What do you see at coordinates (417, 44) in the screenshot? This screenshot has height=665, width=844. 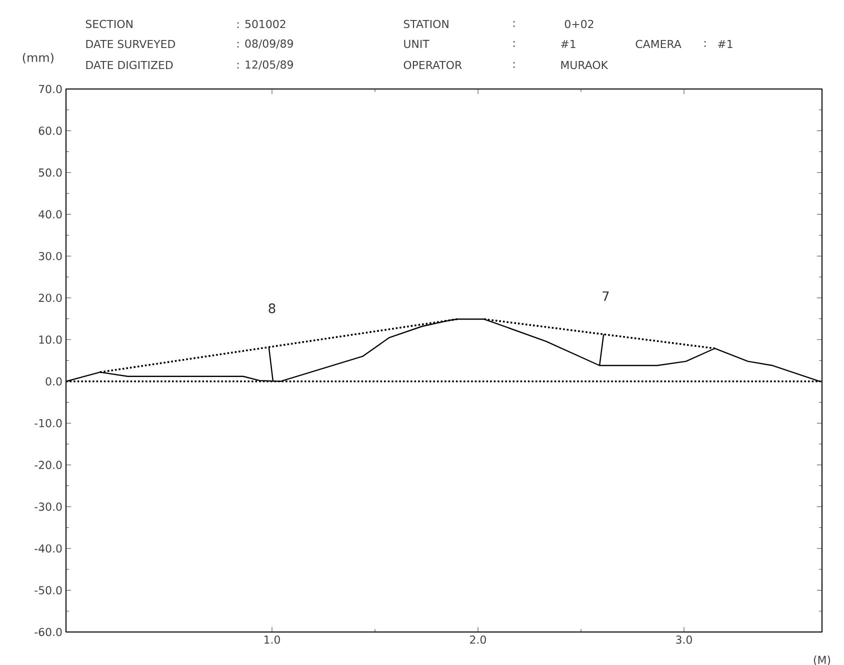 I see `text: UNIT` at bounding box center [417, 44].